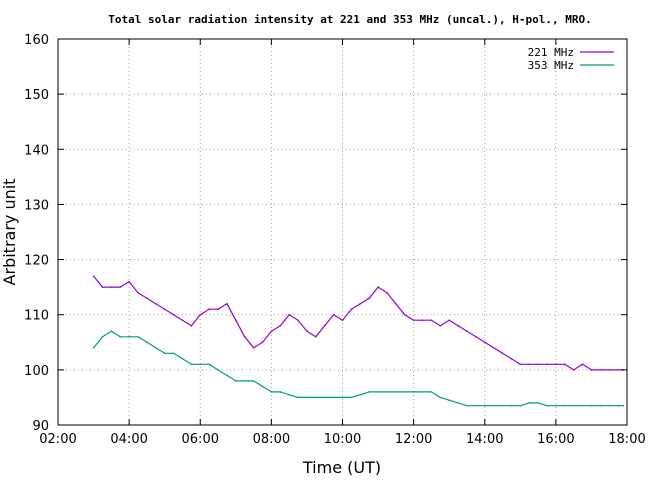 This screenshot has height=480, width=650. I want to click on y-tick-label: 130, so click(36, 205).